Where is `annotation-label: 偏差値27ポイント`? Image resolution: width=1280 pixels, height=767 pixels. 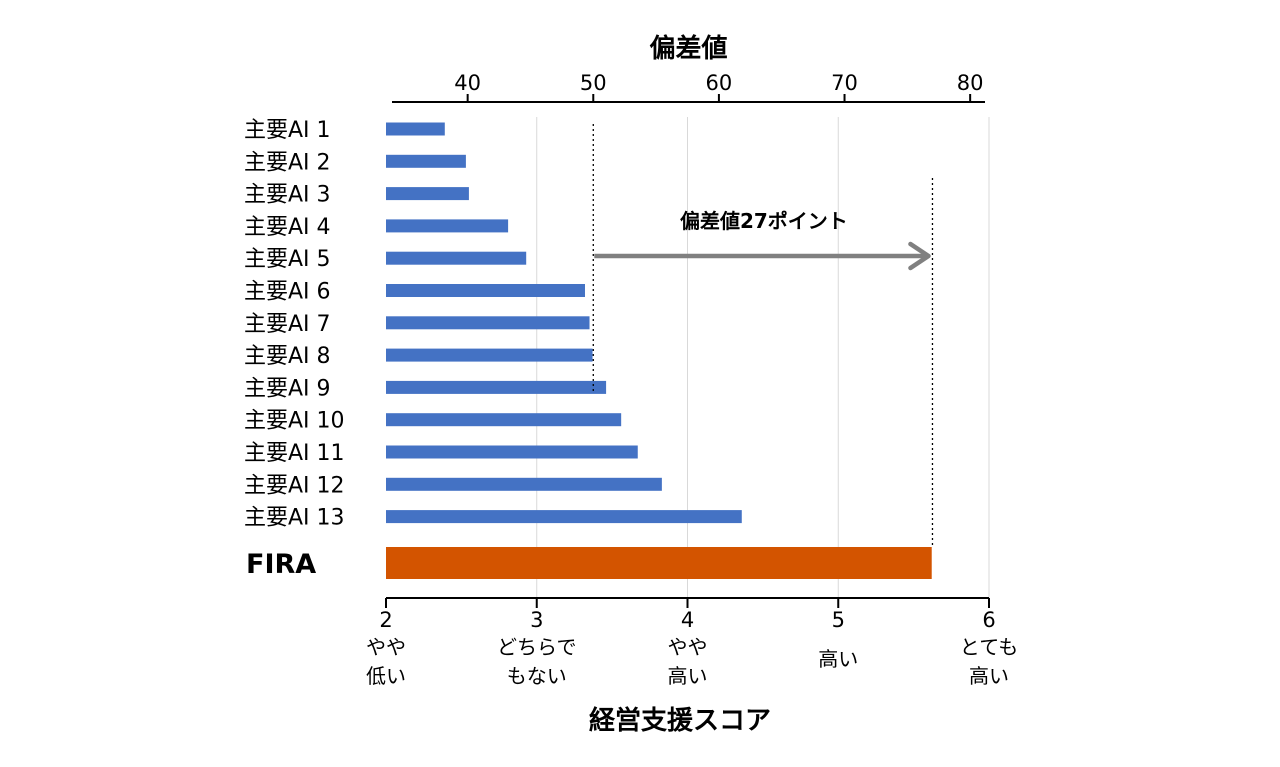
annotation-label: 偏差値27ポイント is located at coordinates (764, 221).